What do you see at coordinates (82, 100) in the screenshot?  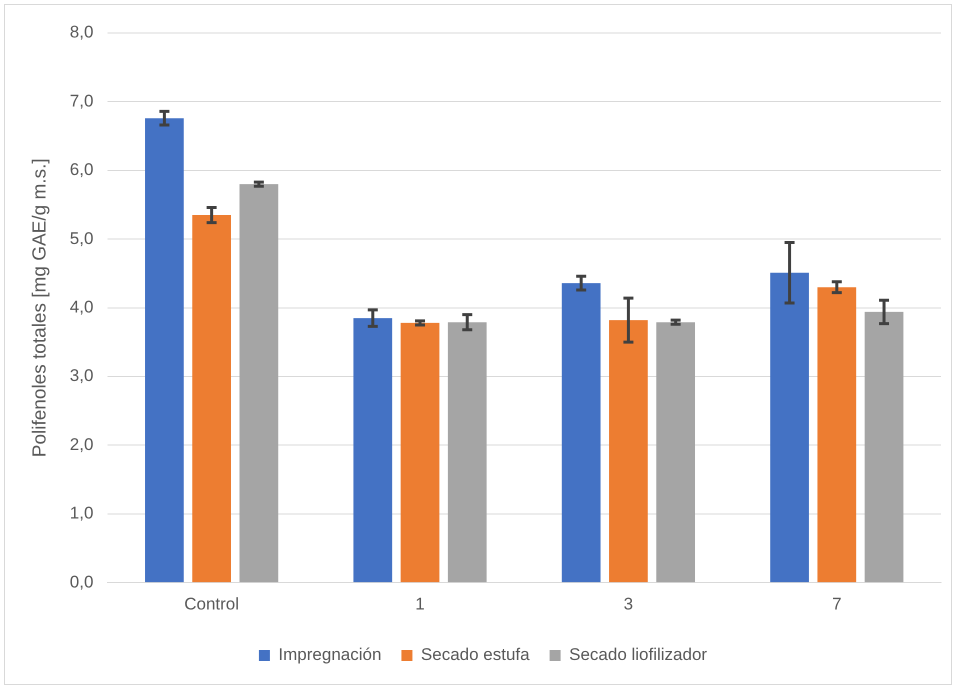 I see `y-tick-label: 7,0` at bounding box center [82, 100].